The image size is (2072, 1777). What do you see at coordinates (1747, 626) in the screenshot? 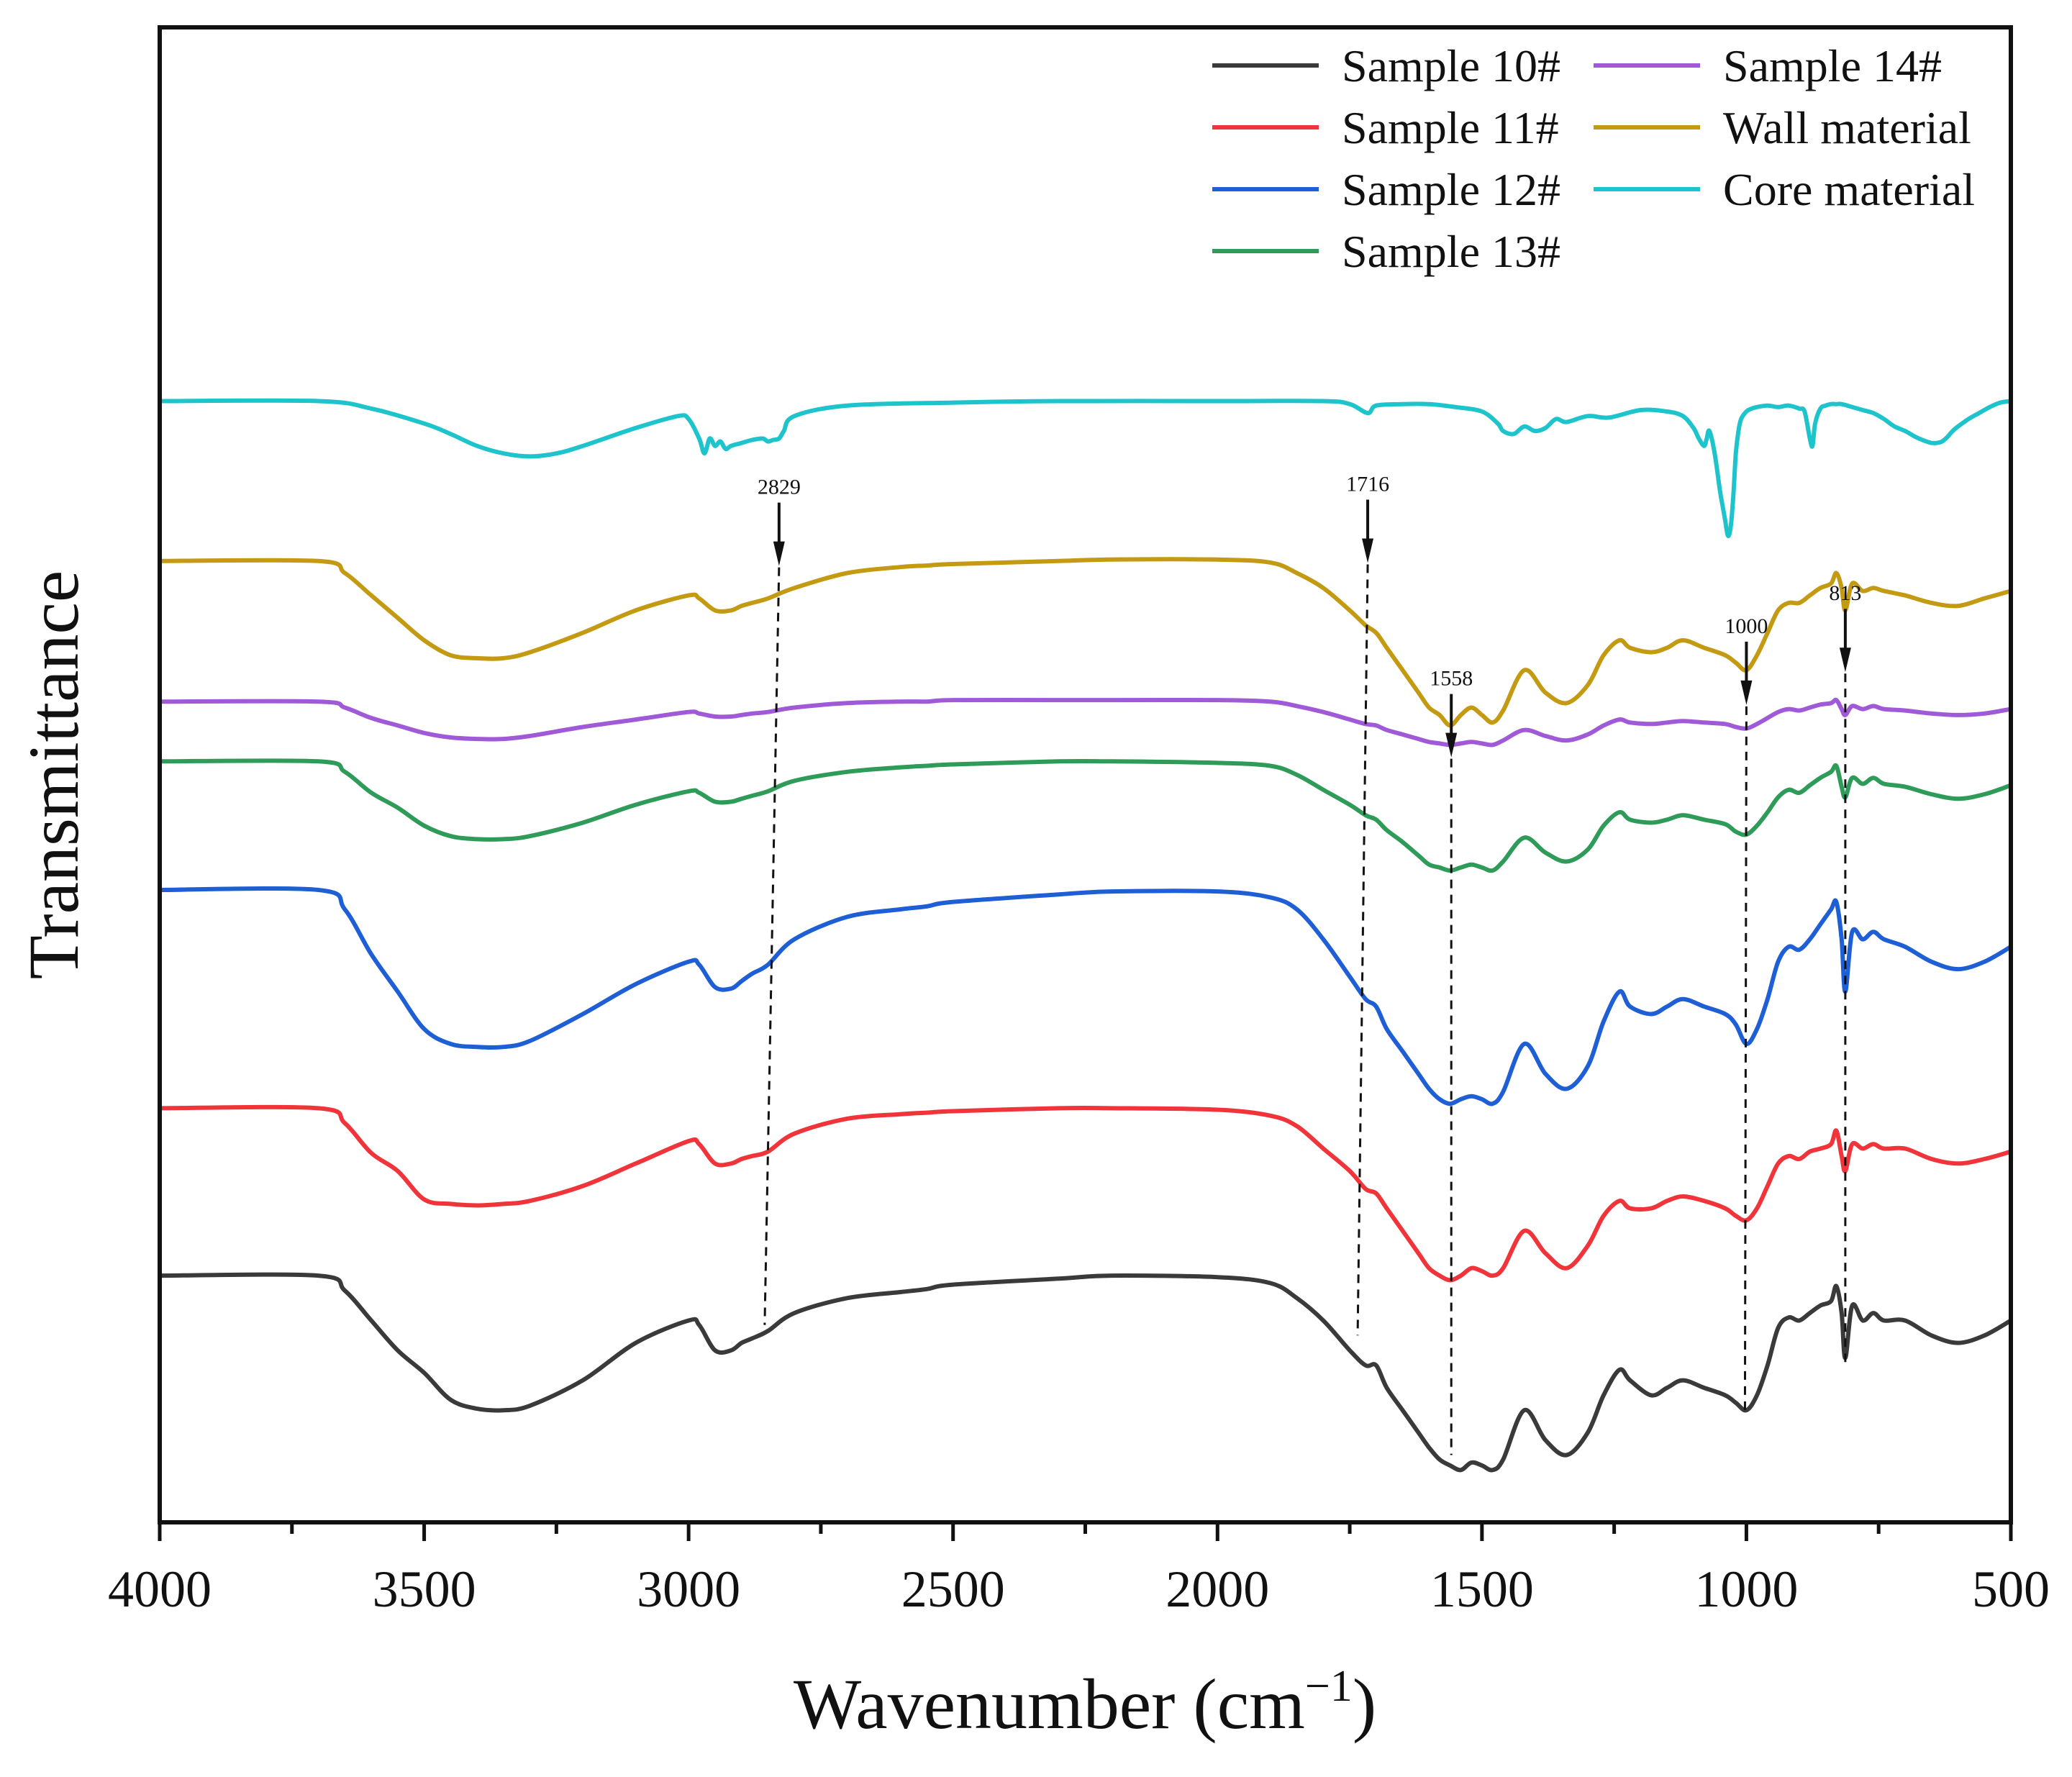
I see `peak-label-1000: 1000` at bounding box center [1747, 626].